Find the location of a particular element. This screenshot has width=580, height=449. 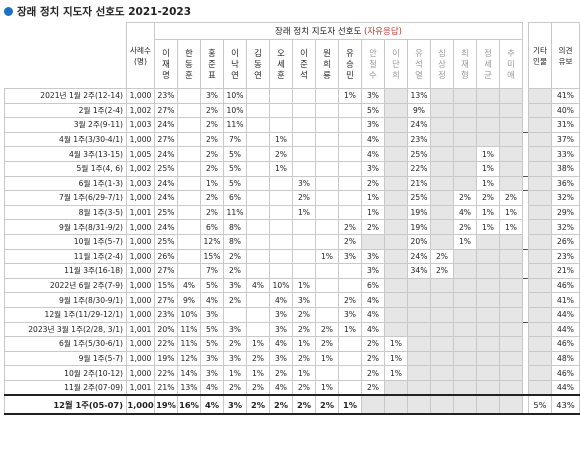

sample-count-cell: 1,003 is located at coordinates (140, 183).